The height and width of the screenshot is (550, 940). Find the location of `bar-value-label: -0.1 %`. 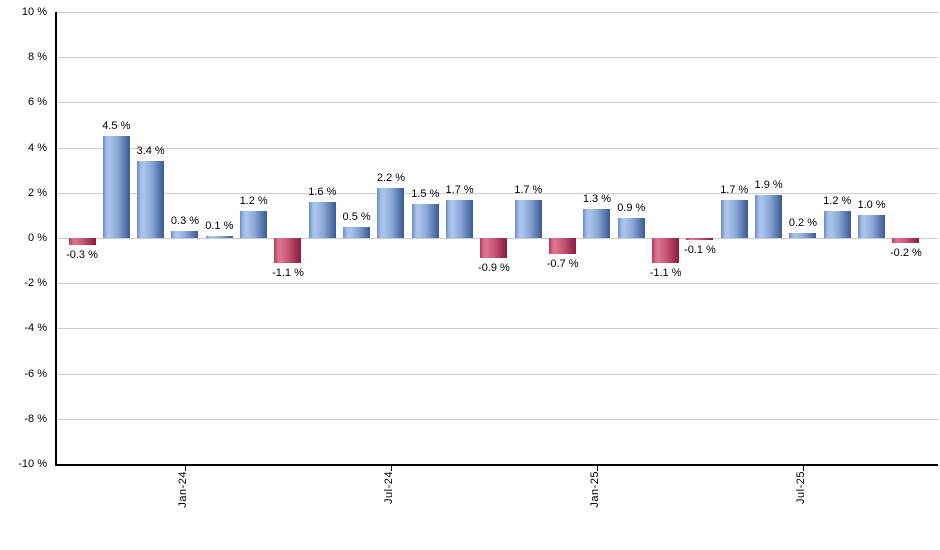

bar-value-label: -0.1 % is located at coordinates (700, 250).